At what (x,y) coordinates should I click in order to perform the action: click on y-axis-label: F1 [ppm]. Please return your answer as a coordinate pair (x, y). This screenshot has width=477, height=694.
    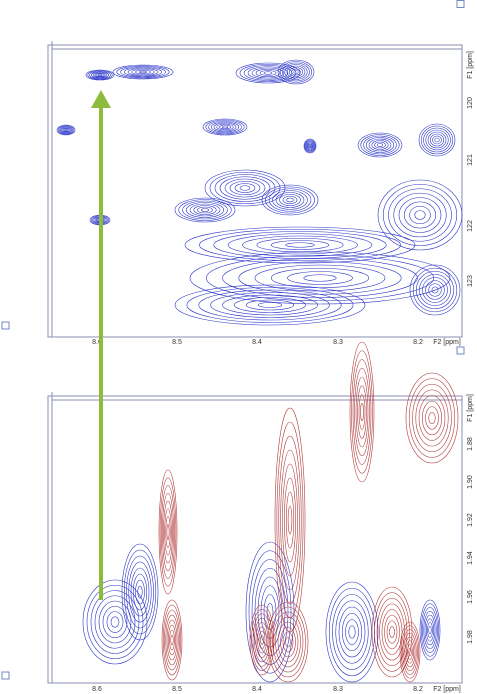
    Looking at the image, I should click on (470, 408).